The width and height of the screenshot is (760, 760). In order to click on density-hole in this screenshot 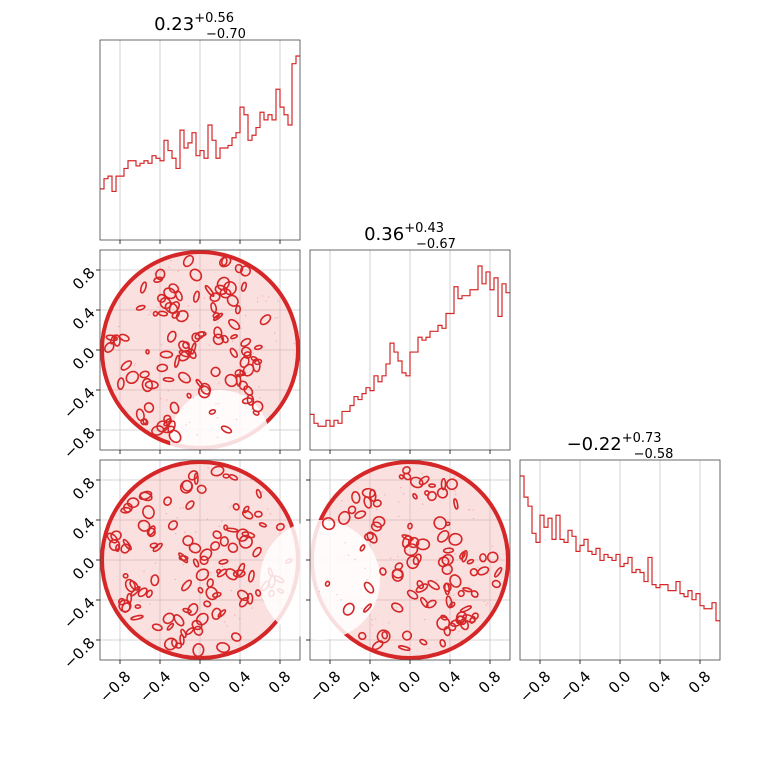, I will do `click(220, 440)`.